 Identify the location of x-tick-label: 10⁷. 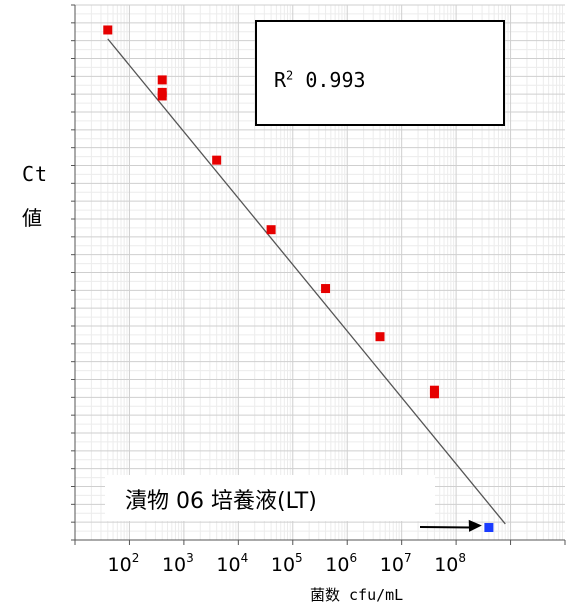
(396, 563).